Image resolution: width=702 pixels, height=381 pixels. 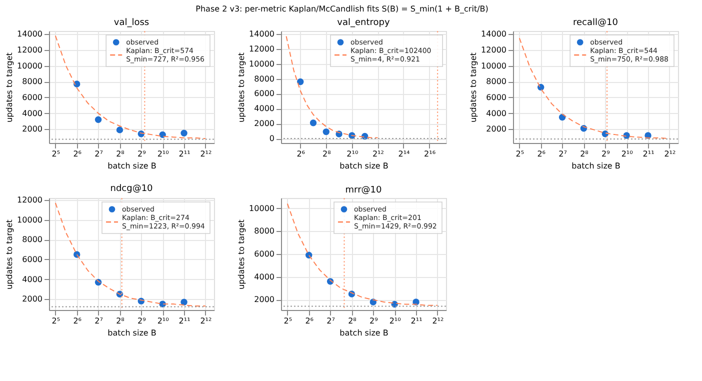 What do you see at coordinates (342, 9) in the screenshot?
I see `text: Phase 2 v3: per-metric Kaplan/McCandlish fits S(B) = S_min(1 + B_crit/B)` at bounding box center [342, 9].